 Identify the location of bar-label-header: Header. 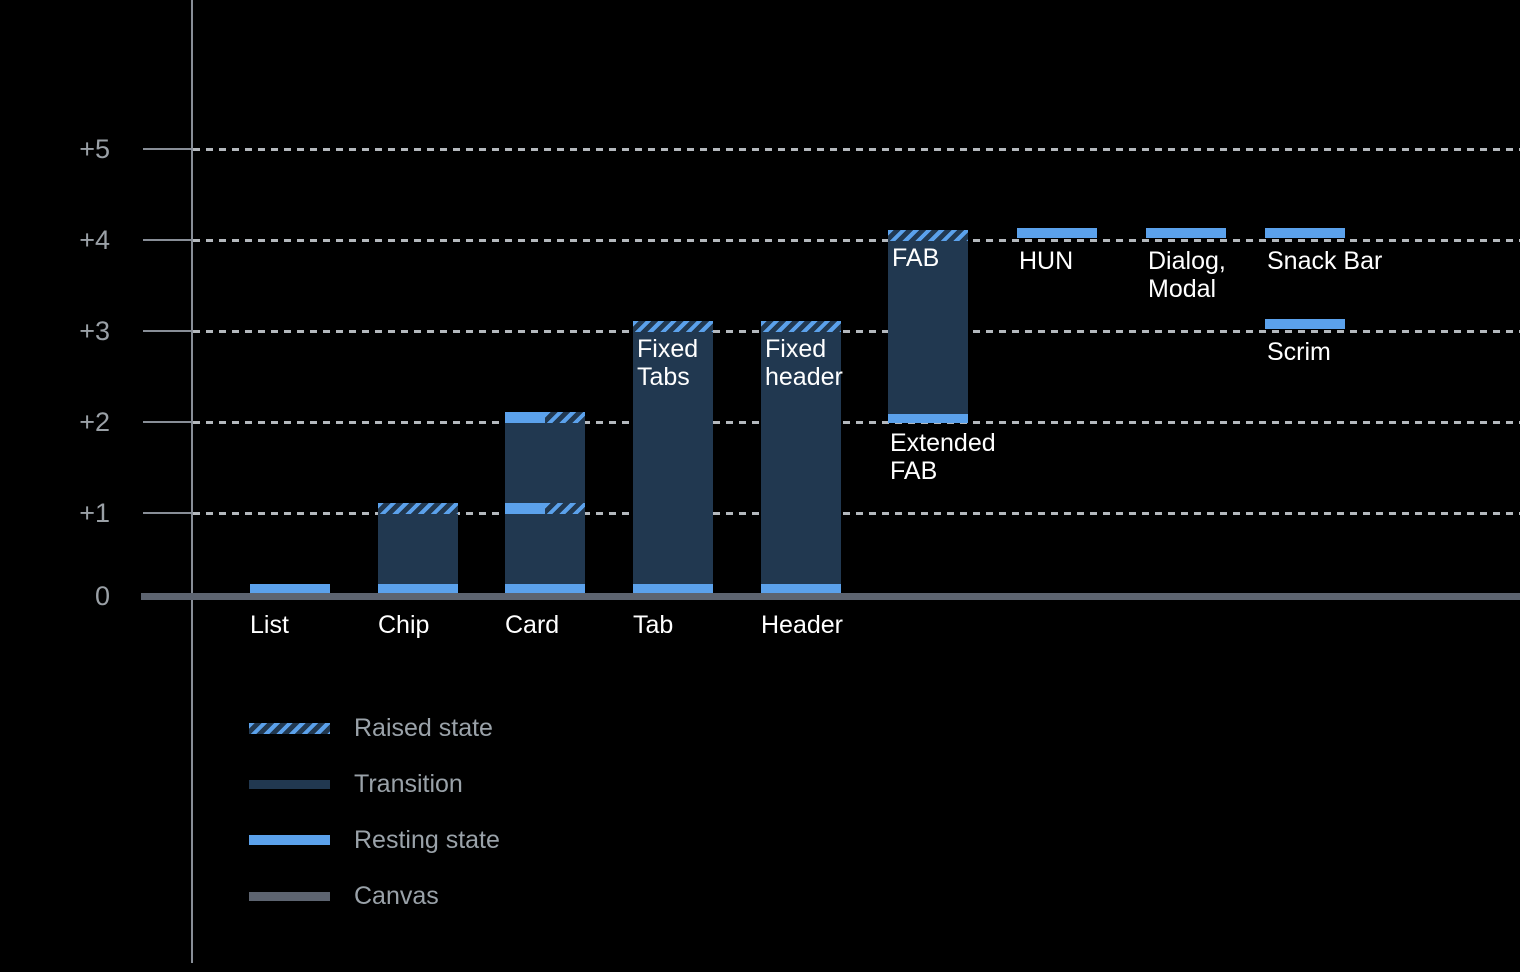
(802, 625).